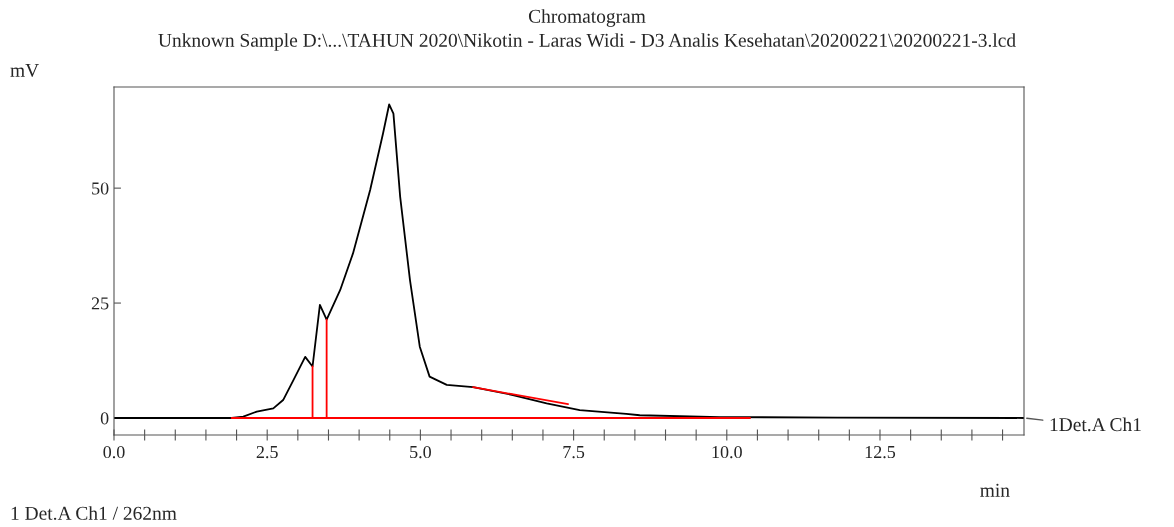 This screenshot has width=1174, height=527. I want to click on x-tick-label: 7.5, so click(574, 452).